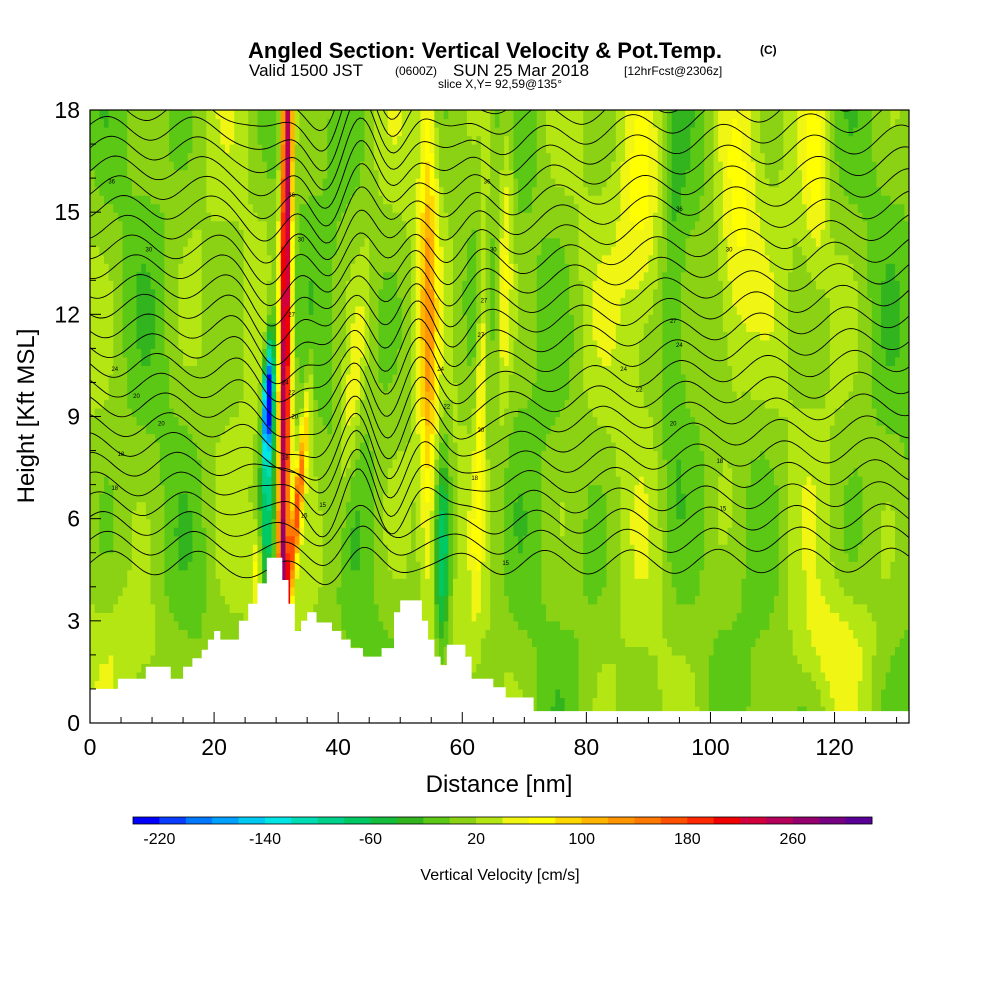  What do you see at coordinates (687, 839) in the screenshot?
I see `colorbar-tick-label: 180` at bounding box center [687, 839].